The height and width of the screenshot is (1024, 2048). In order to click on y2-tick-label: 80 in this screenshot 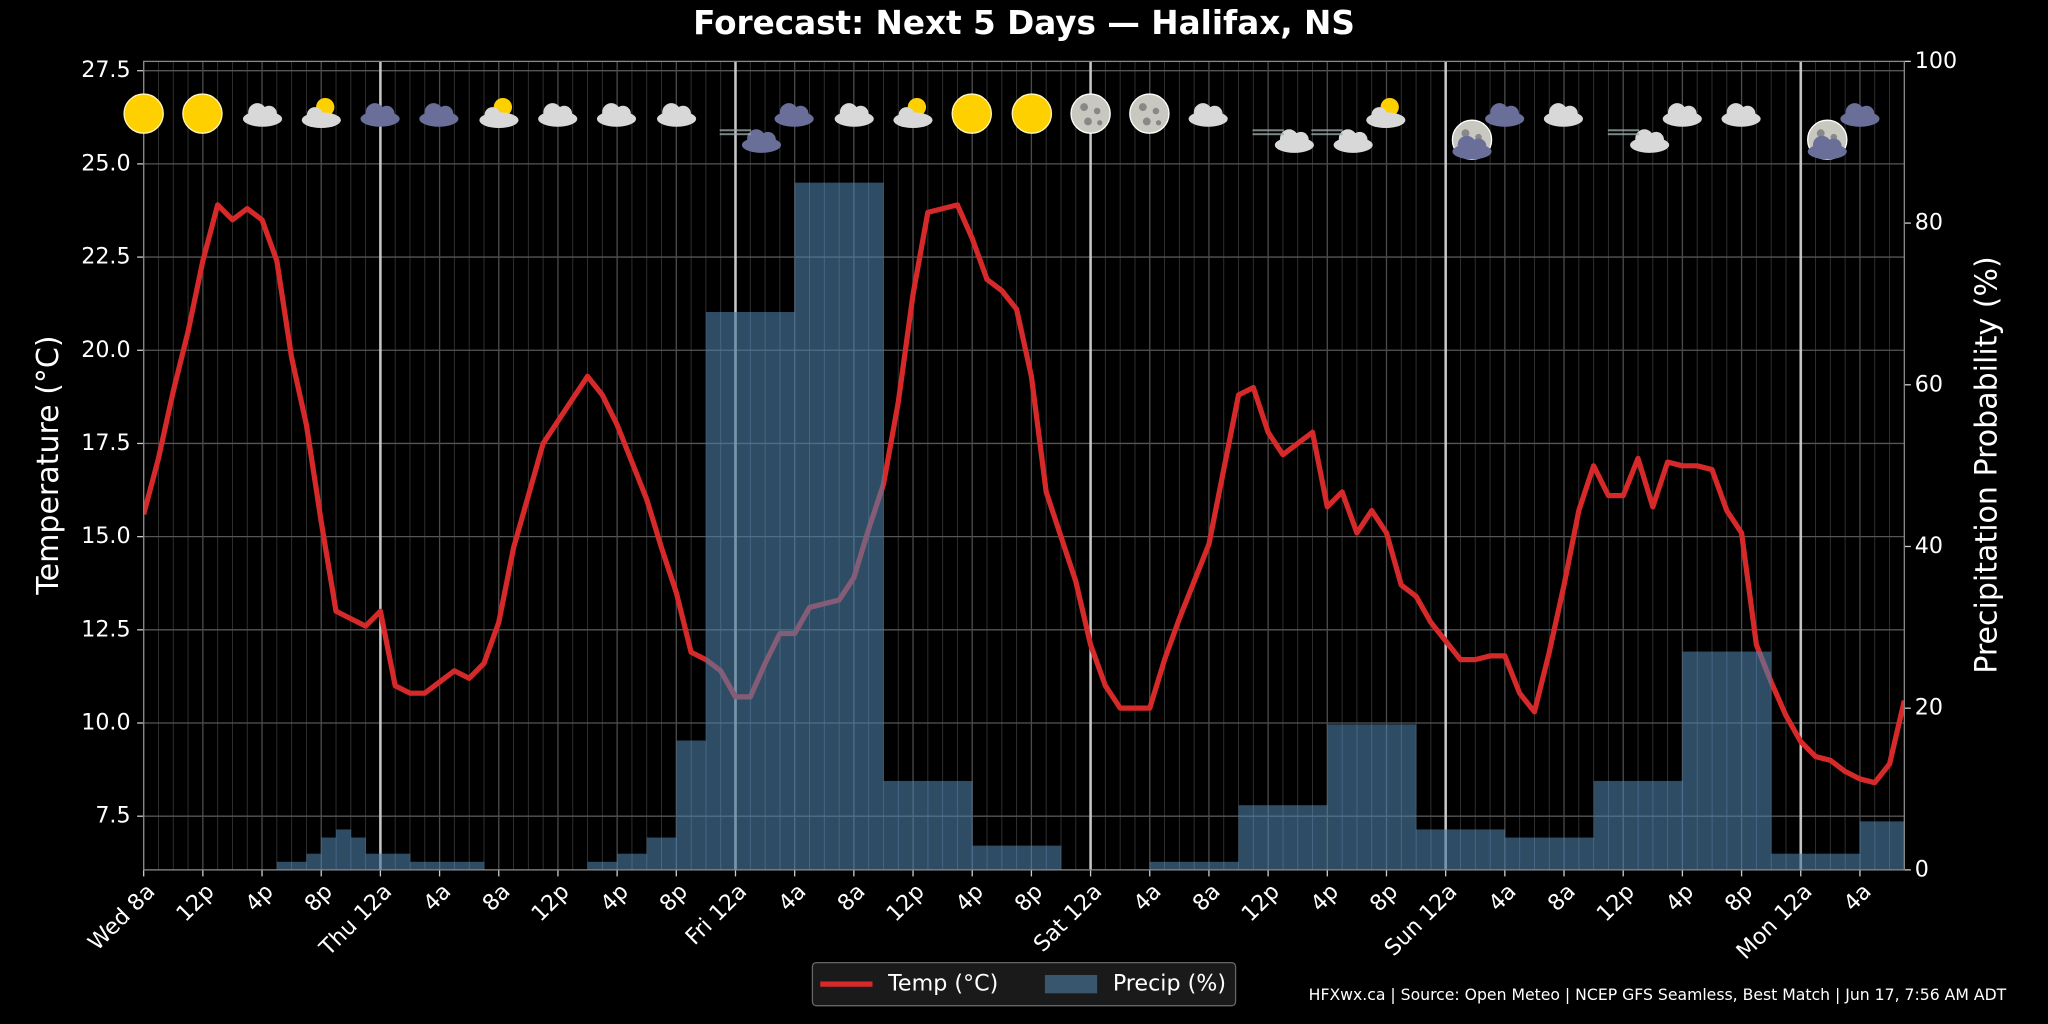, I will do `click(1929, 223)`.